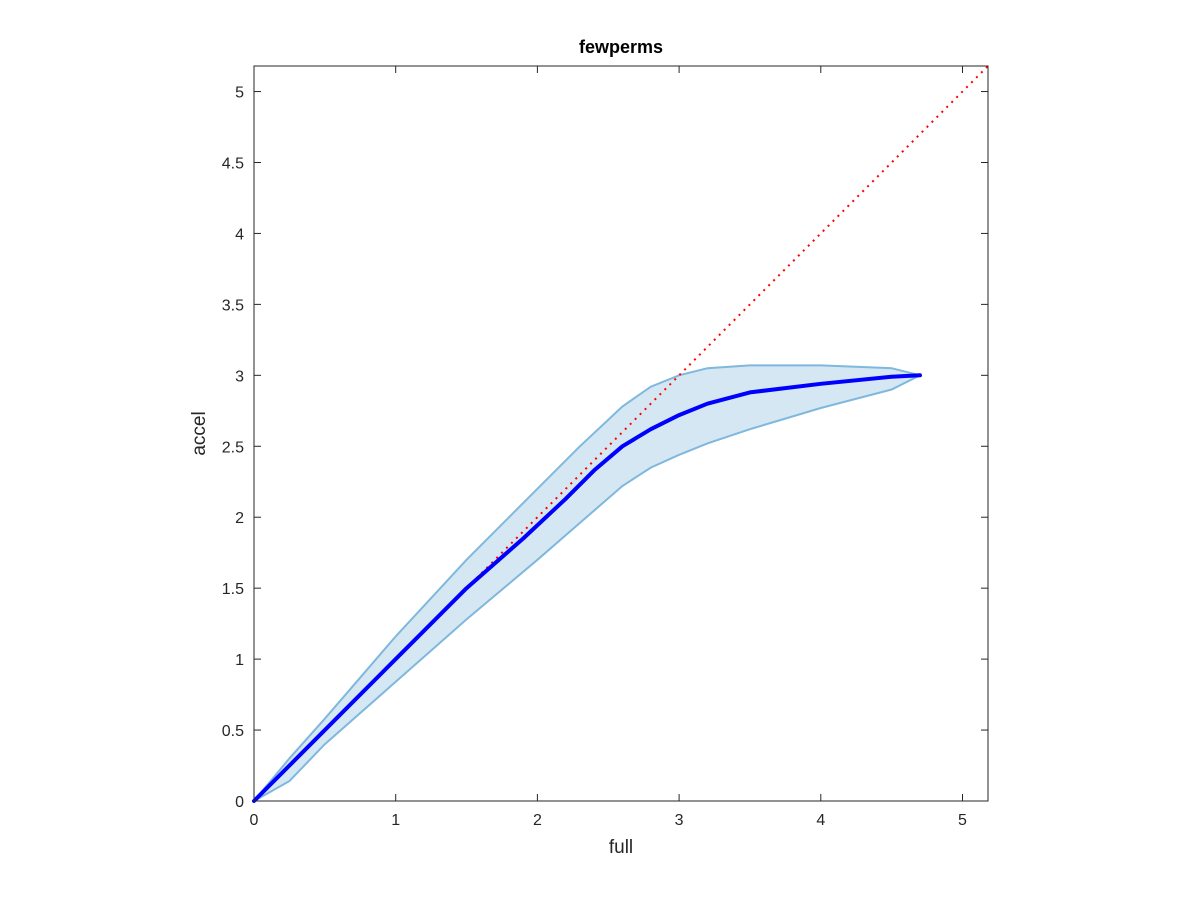 The height and width of the screenshot is (900, 1200). I want to click on y-tick-label: 1, so click(239, 660).